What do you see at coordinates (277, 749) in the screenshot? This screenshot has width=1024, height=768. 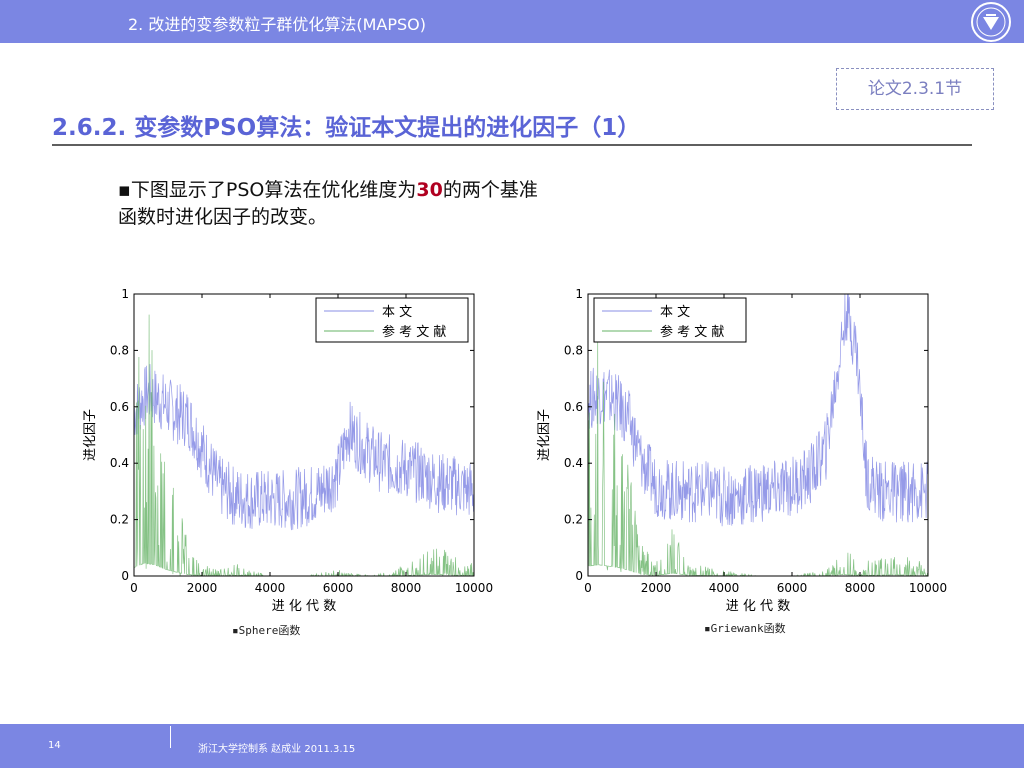 I see `footer-info: 浙江大学控制系 赵成业 2011.3.15` at bounding box center [277, 749].